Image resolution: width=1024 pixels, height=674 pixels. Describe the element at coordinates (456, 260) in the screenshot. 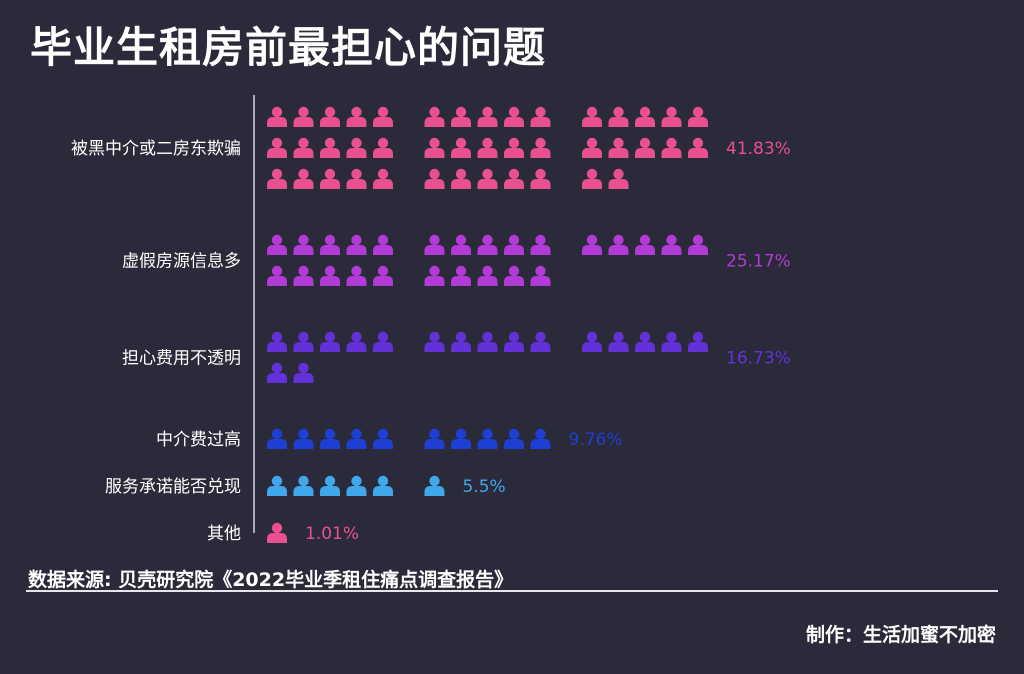

I see `category-row: 虚假房源信息多 25.17%` at that location.